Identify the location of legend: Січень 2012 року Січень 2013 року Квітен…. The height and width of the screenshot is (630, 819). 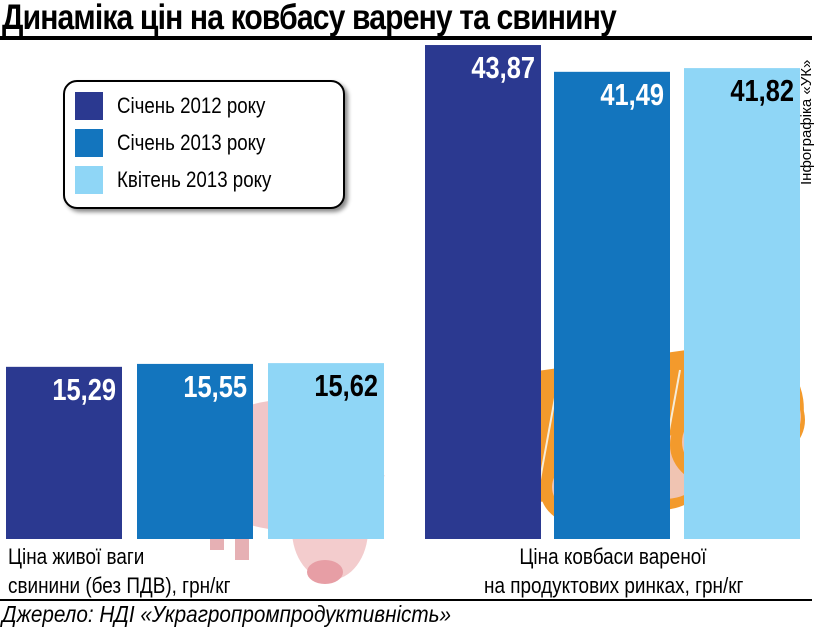
(204, 144).